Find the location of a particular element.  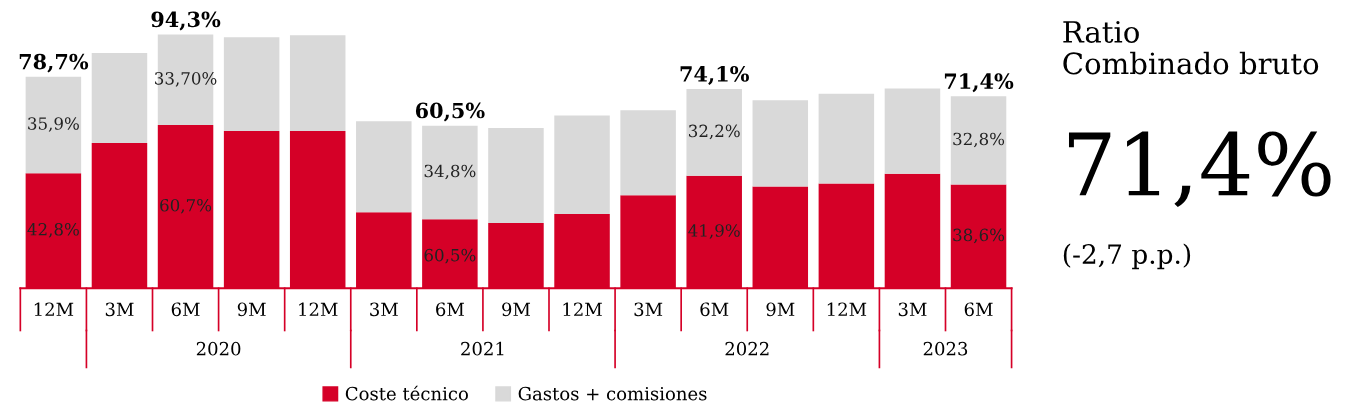

annotation: 60,5% is located at coordinates (450, 256).